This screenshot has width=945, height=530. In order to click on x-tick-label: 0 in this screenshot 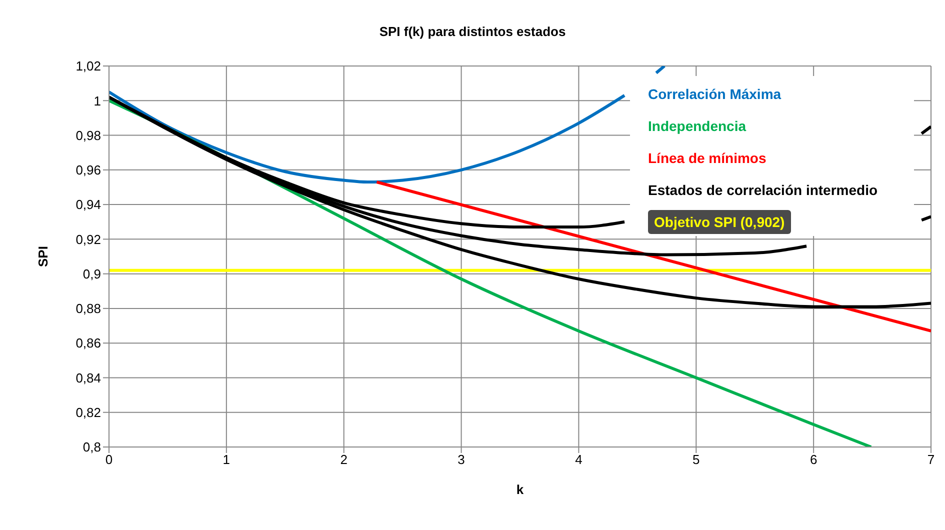, I will do `click(109, 460)`.